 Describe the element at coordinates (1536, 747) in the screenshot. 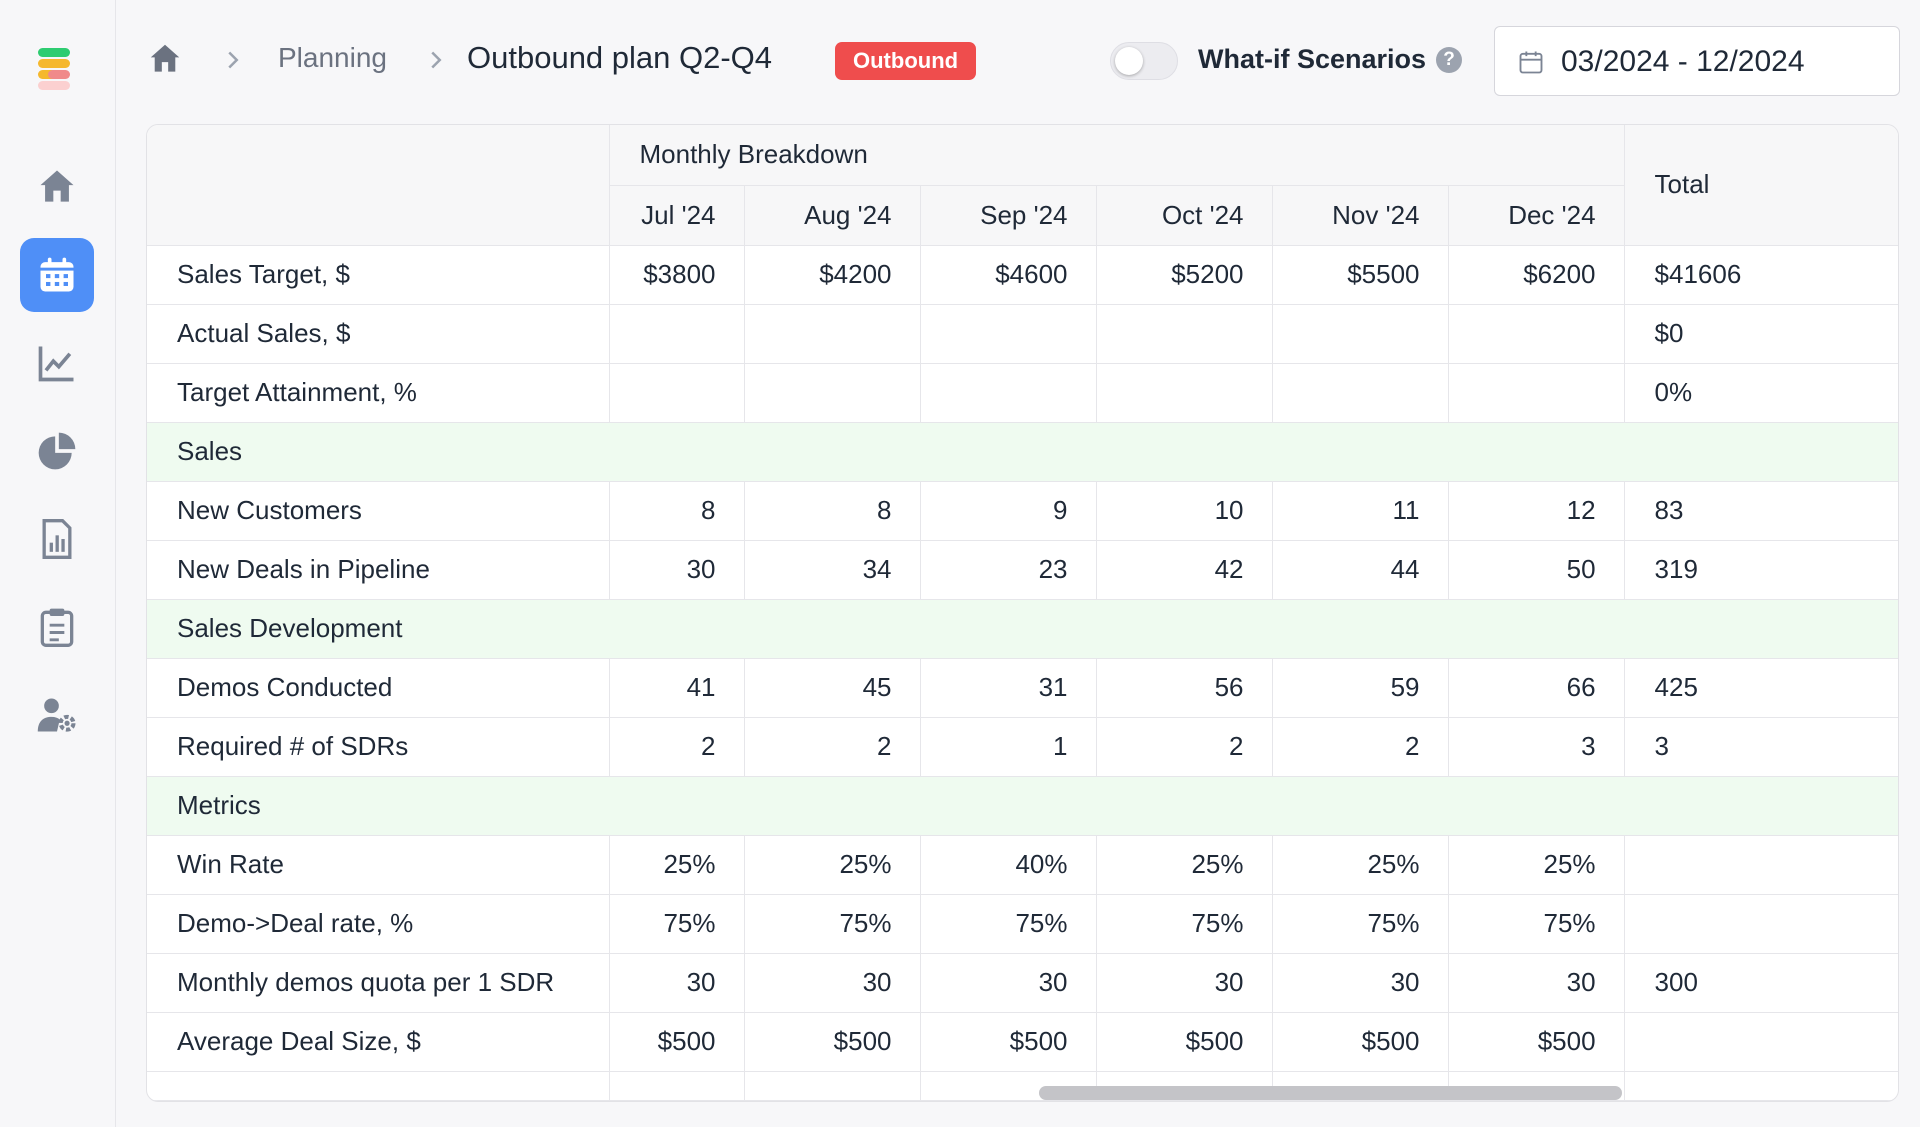

I see `value-cell: 3` at that location.